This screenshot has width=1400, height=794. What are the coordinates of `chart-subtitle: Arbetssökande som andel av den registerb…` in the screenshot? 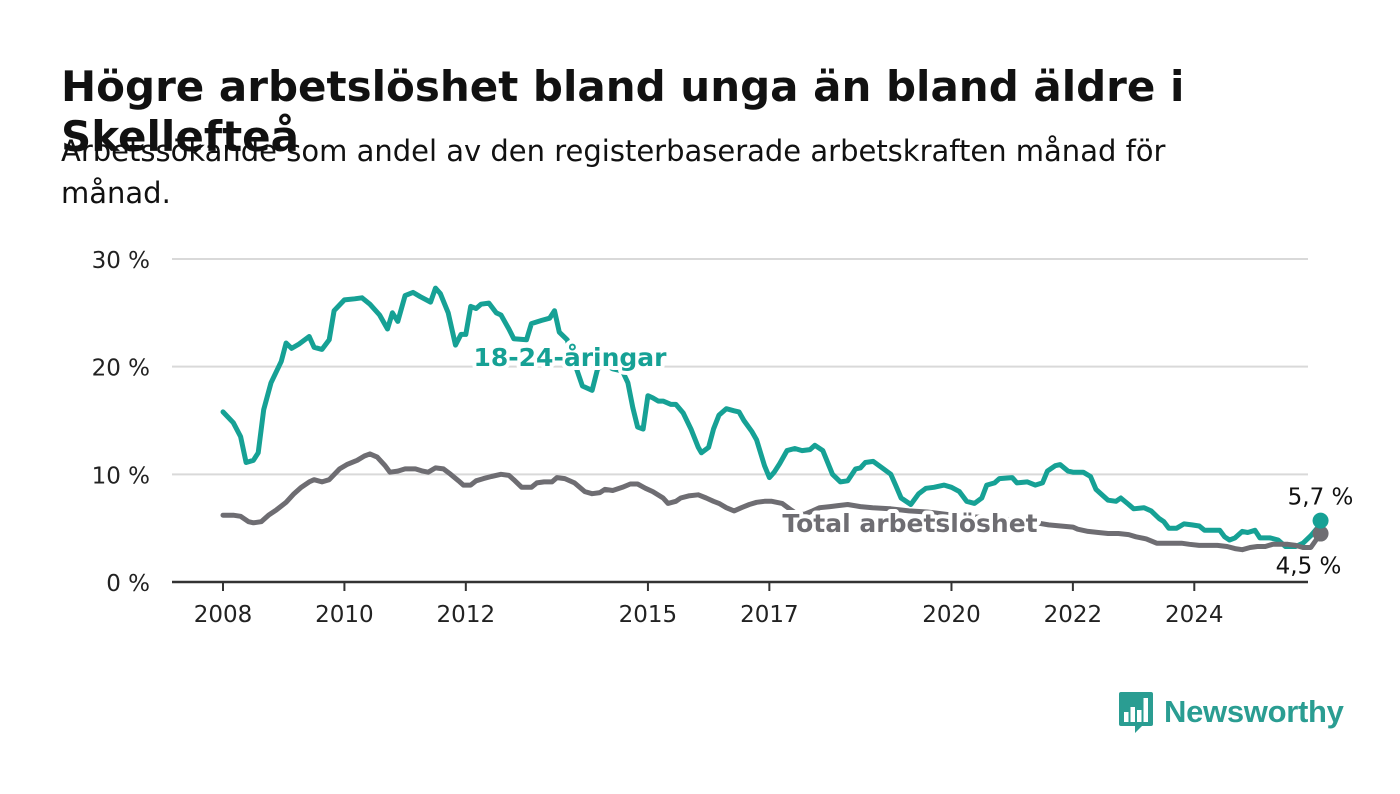 It's located at (613, 172).